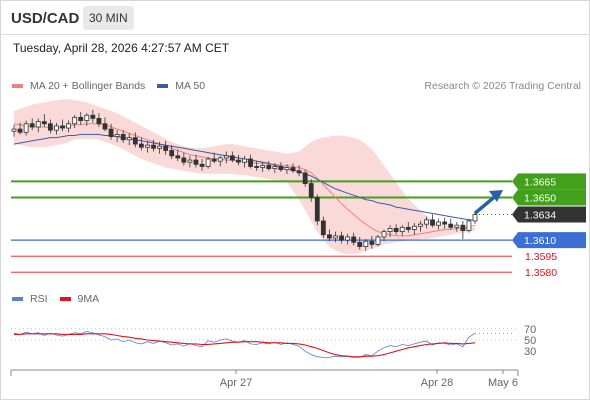 The width and height of the screenshot is (590, 400). Describe the element at coordinates (108, 18) in the screenshot. I see `interval-badge: 30 MIN` at that location.